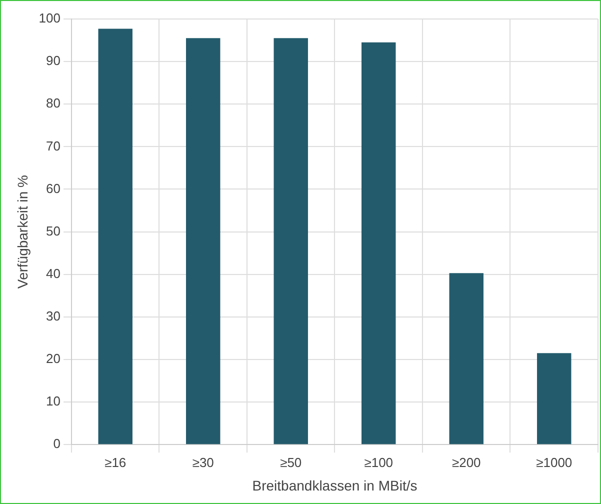  Describe the element at coordinates (49, 18) in the screenshot. I see `y-tick-label: 100` at that location.